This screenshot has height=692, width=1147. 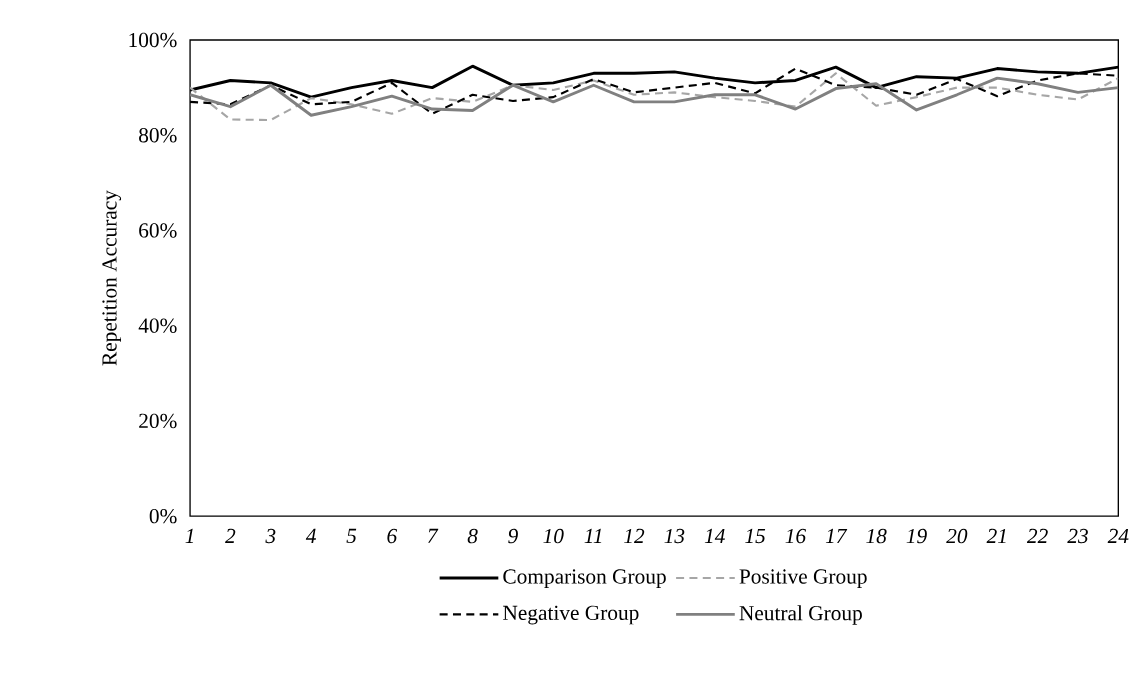 What do you see at coordinates (714, 535) in the screenshot?
I see `x-tick-label: 14` at bounding box center [714, 535].